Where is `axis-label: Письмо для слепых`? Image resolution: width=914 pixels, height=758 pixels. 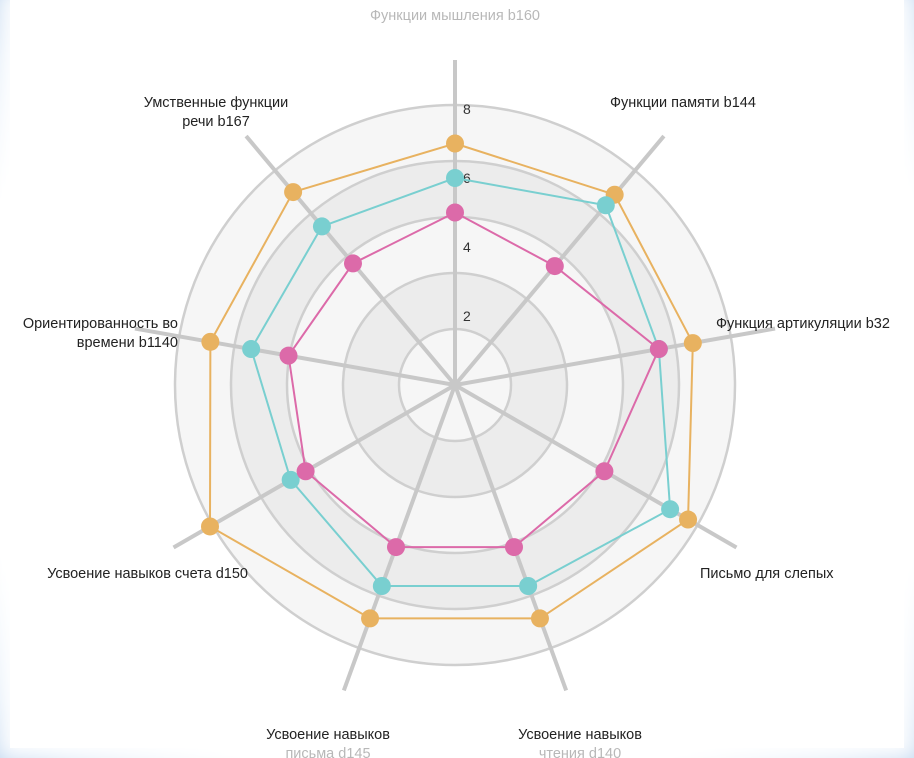 axis-label: Письмо для слепых is located at coordinates (767, 574).